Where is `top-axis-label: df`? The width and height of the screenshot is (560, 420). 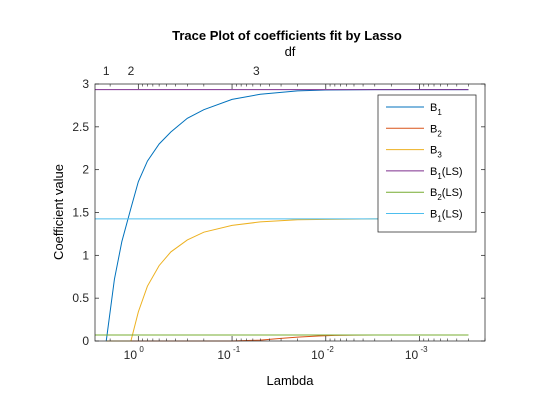
top-axis-label: df is located at coordinates (290, 51).